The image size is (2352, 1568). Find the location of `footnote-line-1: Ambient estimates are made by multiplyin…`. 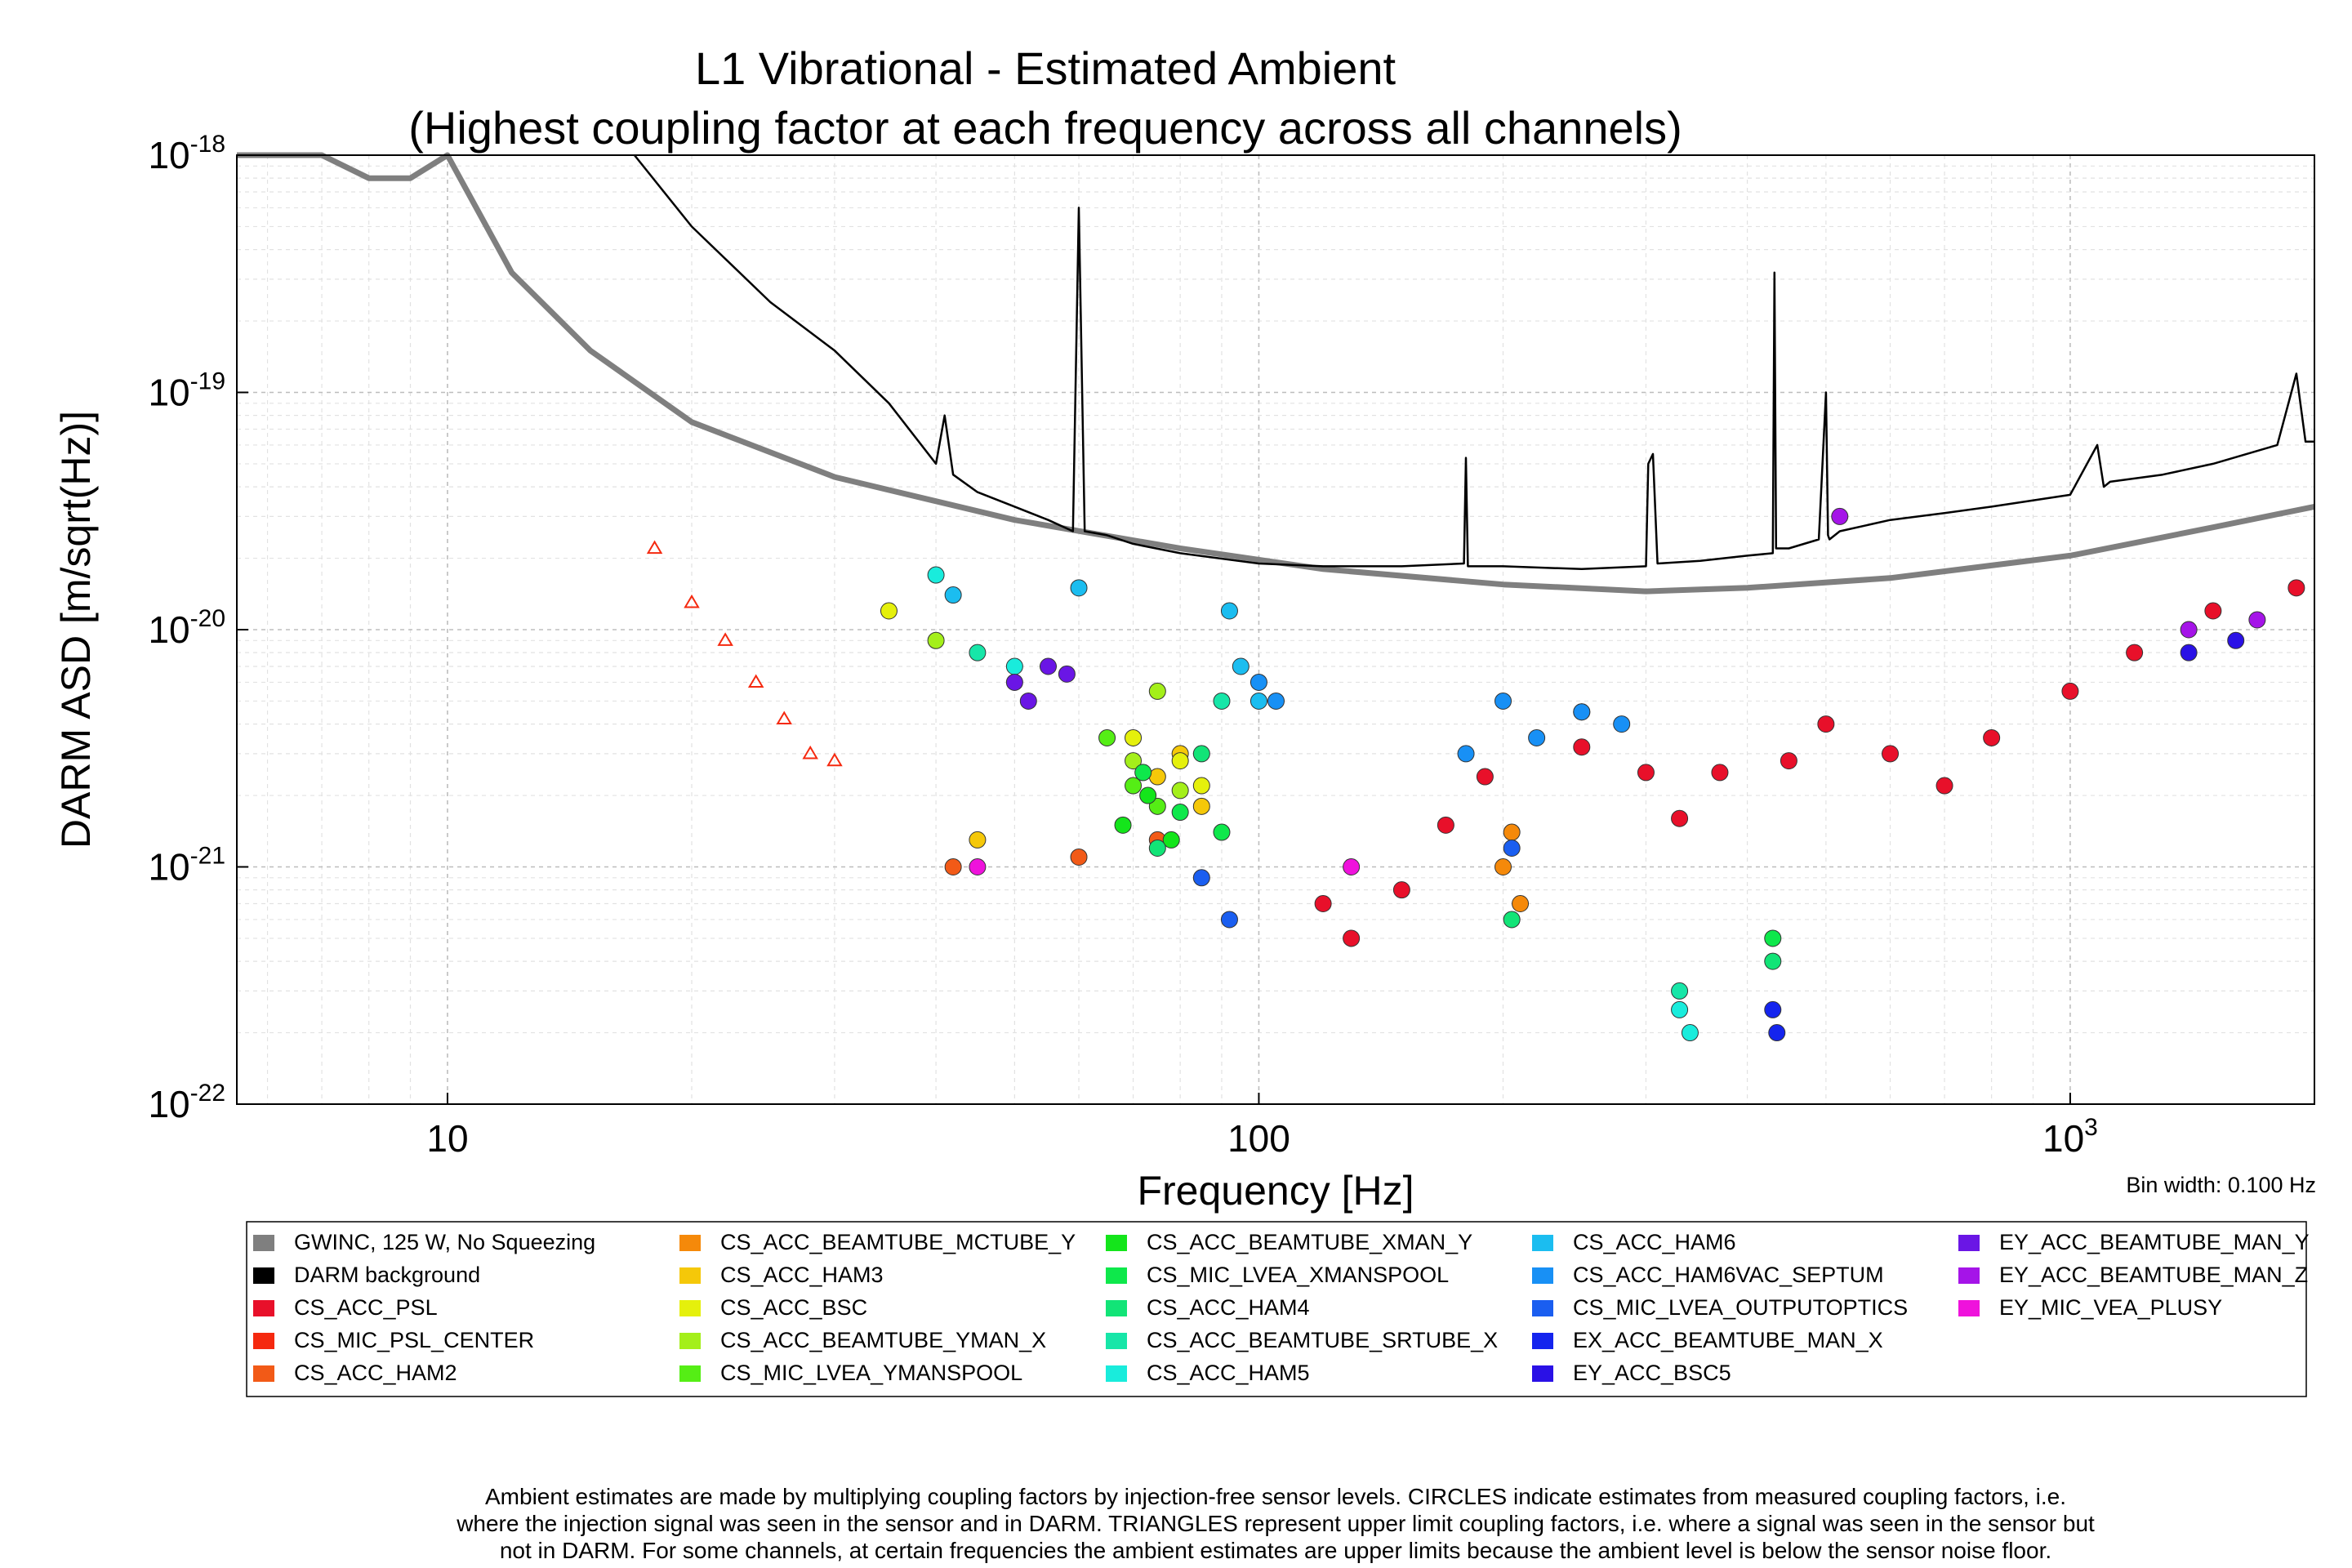

footnote-line-1: Ambient estimates are made by multiplyin… is located at coordinates (1275, 1496).